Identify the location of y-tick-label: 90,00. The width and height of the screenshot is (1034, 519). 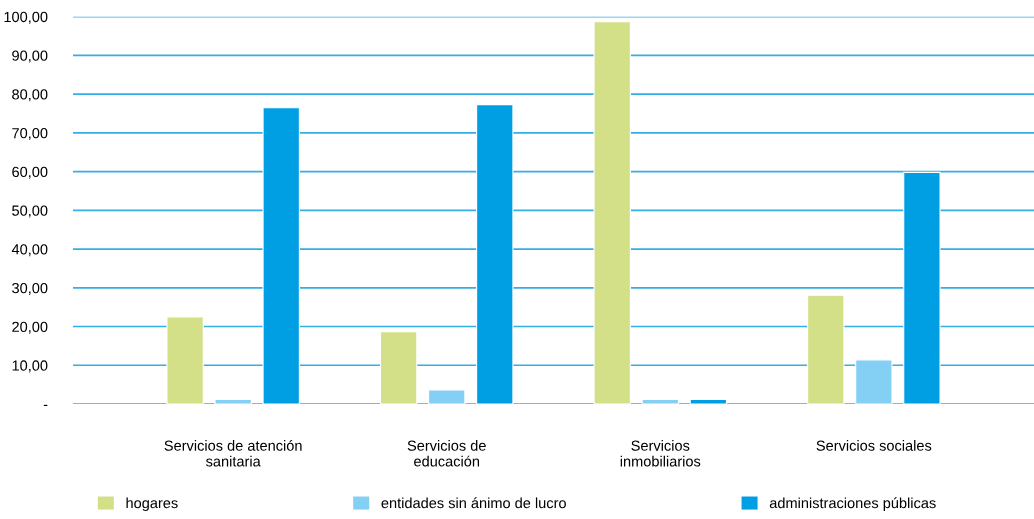
(30, 56).